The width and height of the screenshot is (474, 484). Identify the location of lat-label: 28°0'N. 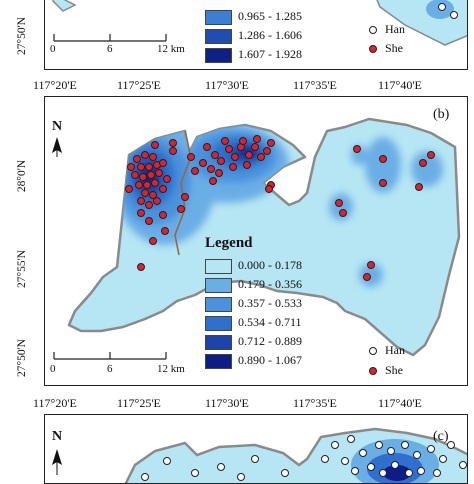
(22, 176).